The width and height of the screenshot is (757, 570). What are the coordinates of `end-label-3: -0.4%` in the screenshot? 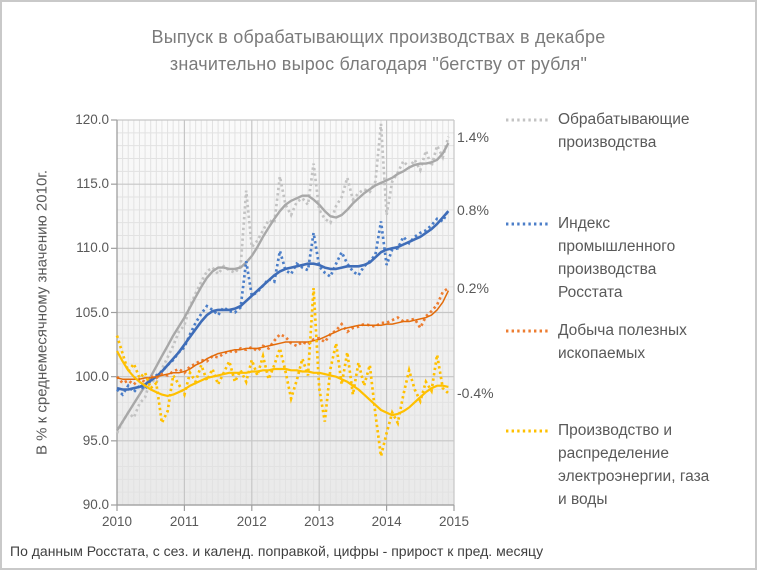 It's located at (475, 393).